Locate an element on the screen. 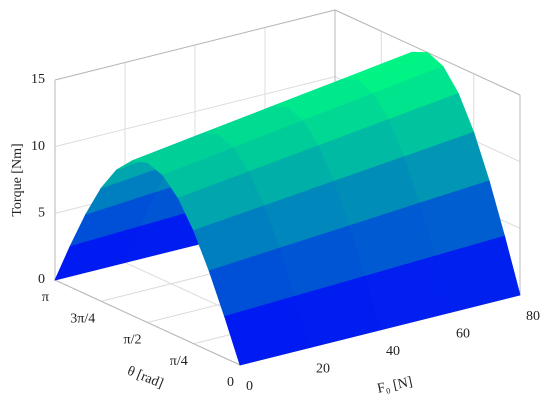 This screenshot has height=410, width=550. x-tick-label: 40 is located at coordinates (393, 351).